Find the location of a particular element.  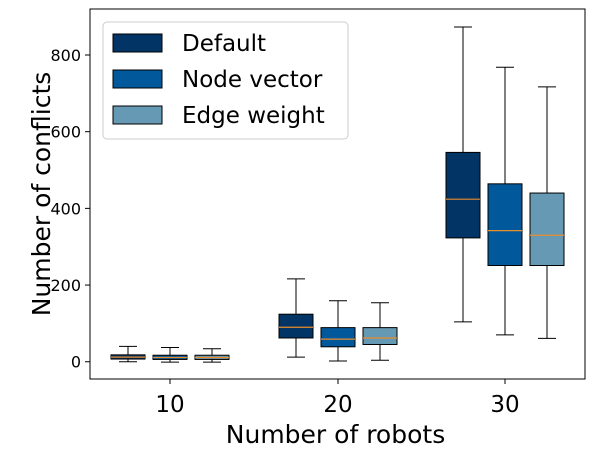

legend: Default Node vector Edge weight is located at coordinates (225, 80).